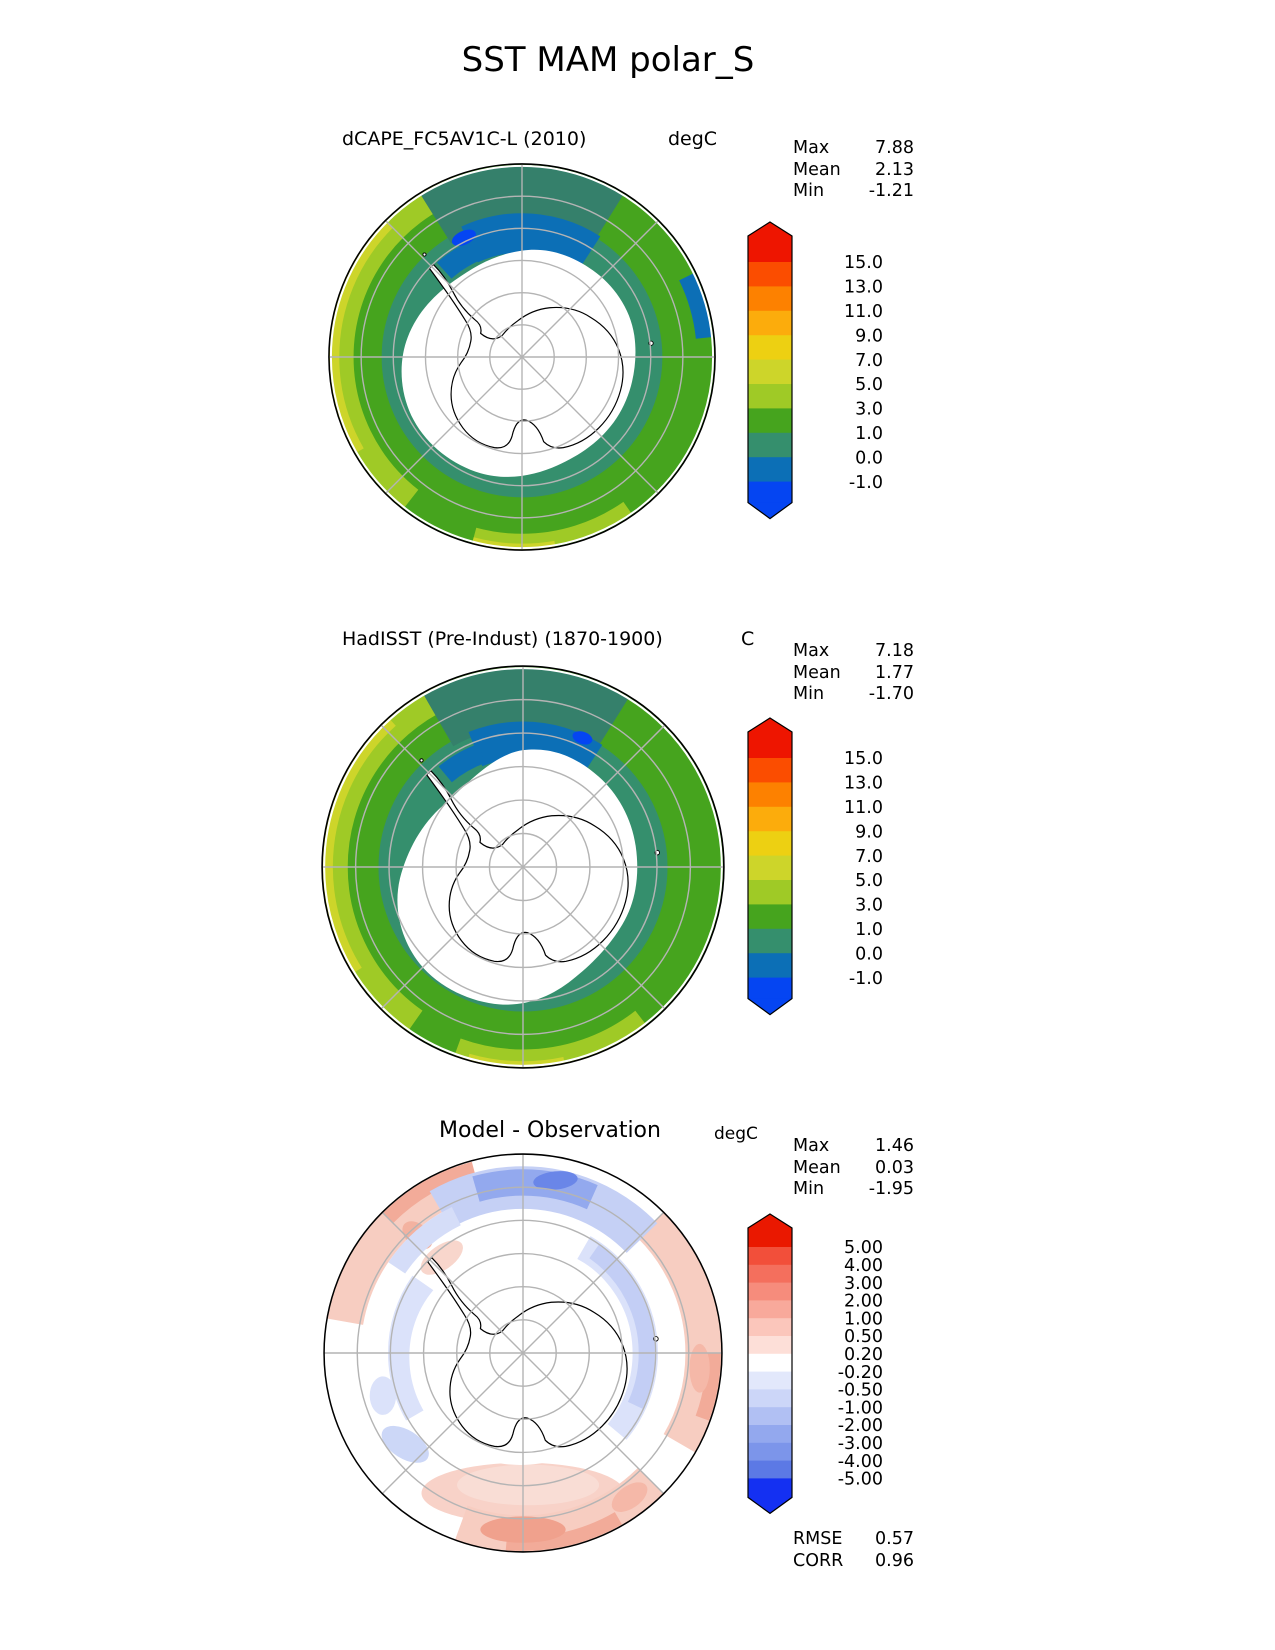 This screenshot has width=1275, height=1650. Describe the element at coordinates (894, 148) in the screenshot. I see `stat-value: 7.88` at that location.